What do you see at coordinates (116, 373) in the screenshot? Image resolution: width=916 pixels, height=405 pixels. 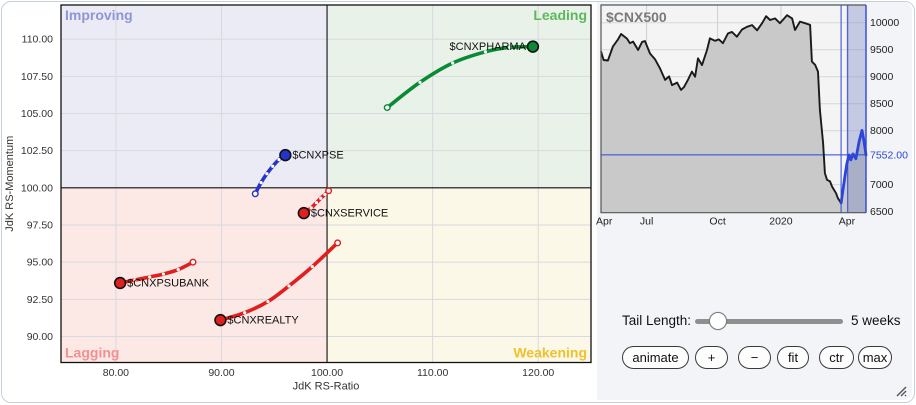 I see `x-tick-label: 80.00` at bounding box center [116, 373].